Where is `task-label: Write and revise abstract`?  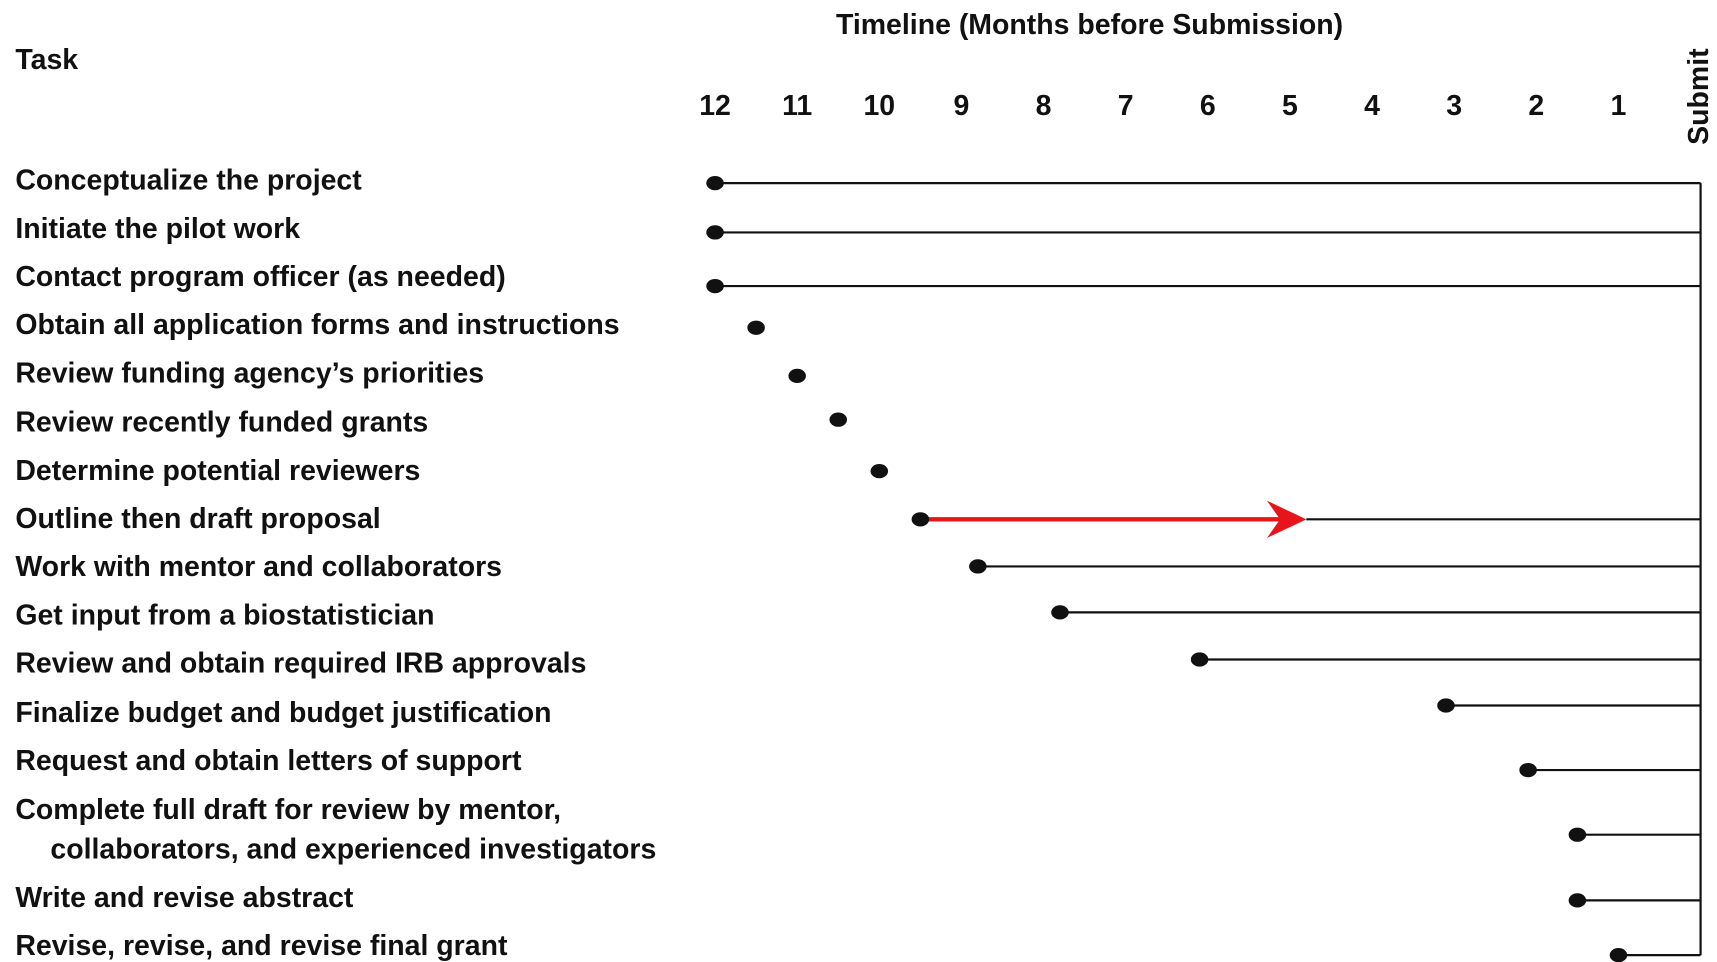 task-label: Write and revise abstract is located at coordinates (184, 898).